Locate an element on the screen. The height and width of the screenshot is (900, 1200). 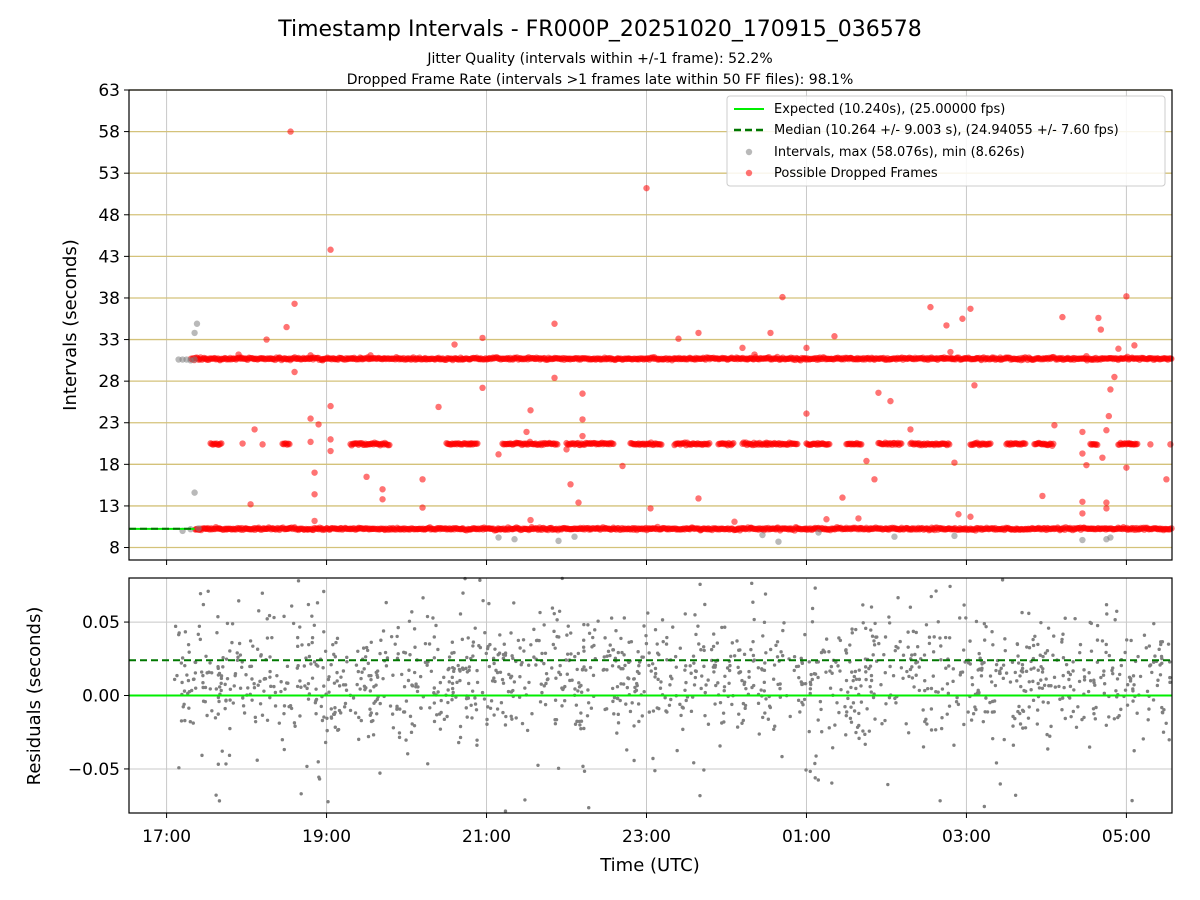
intervals-x-tickmarks is located at coordinates (646, 562).